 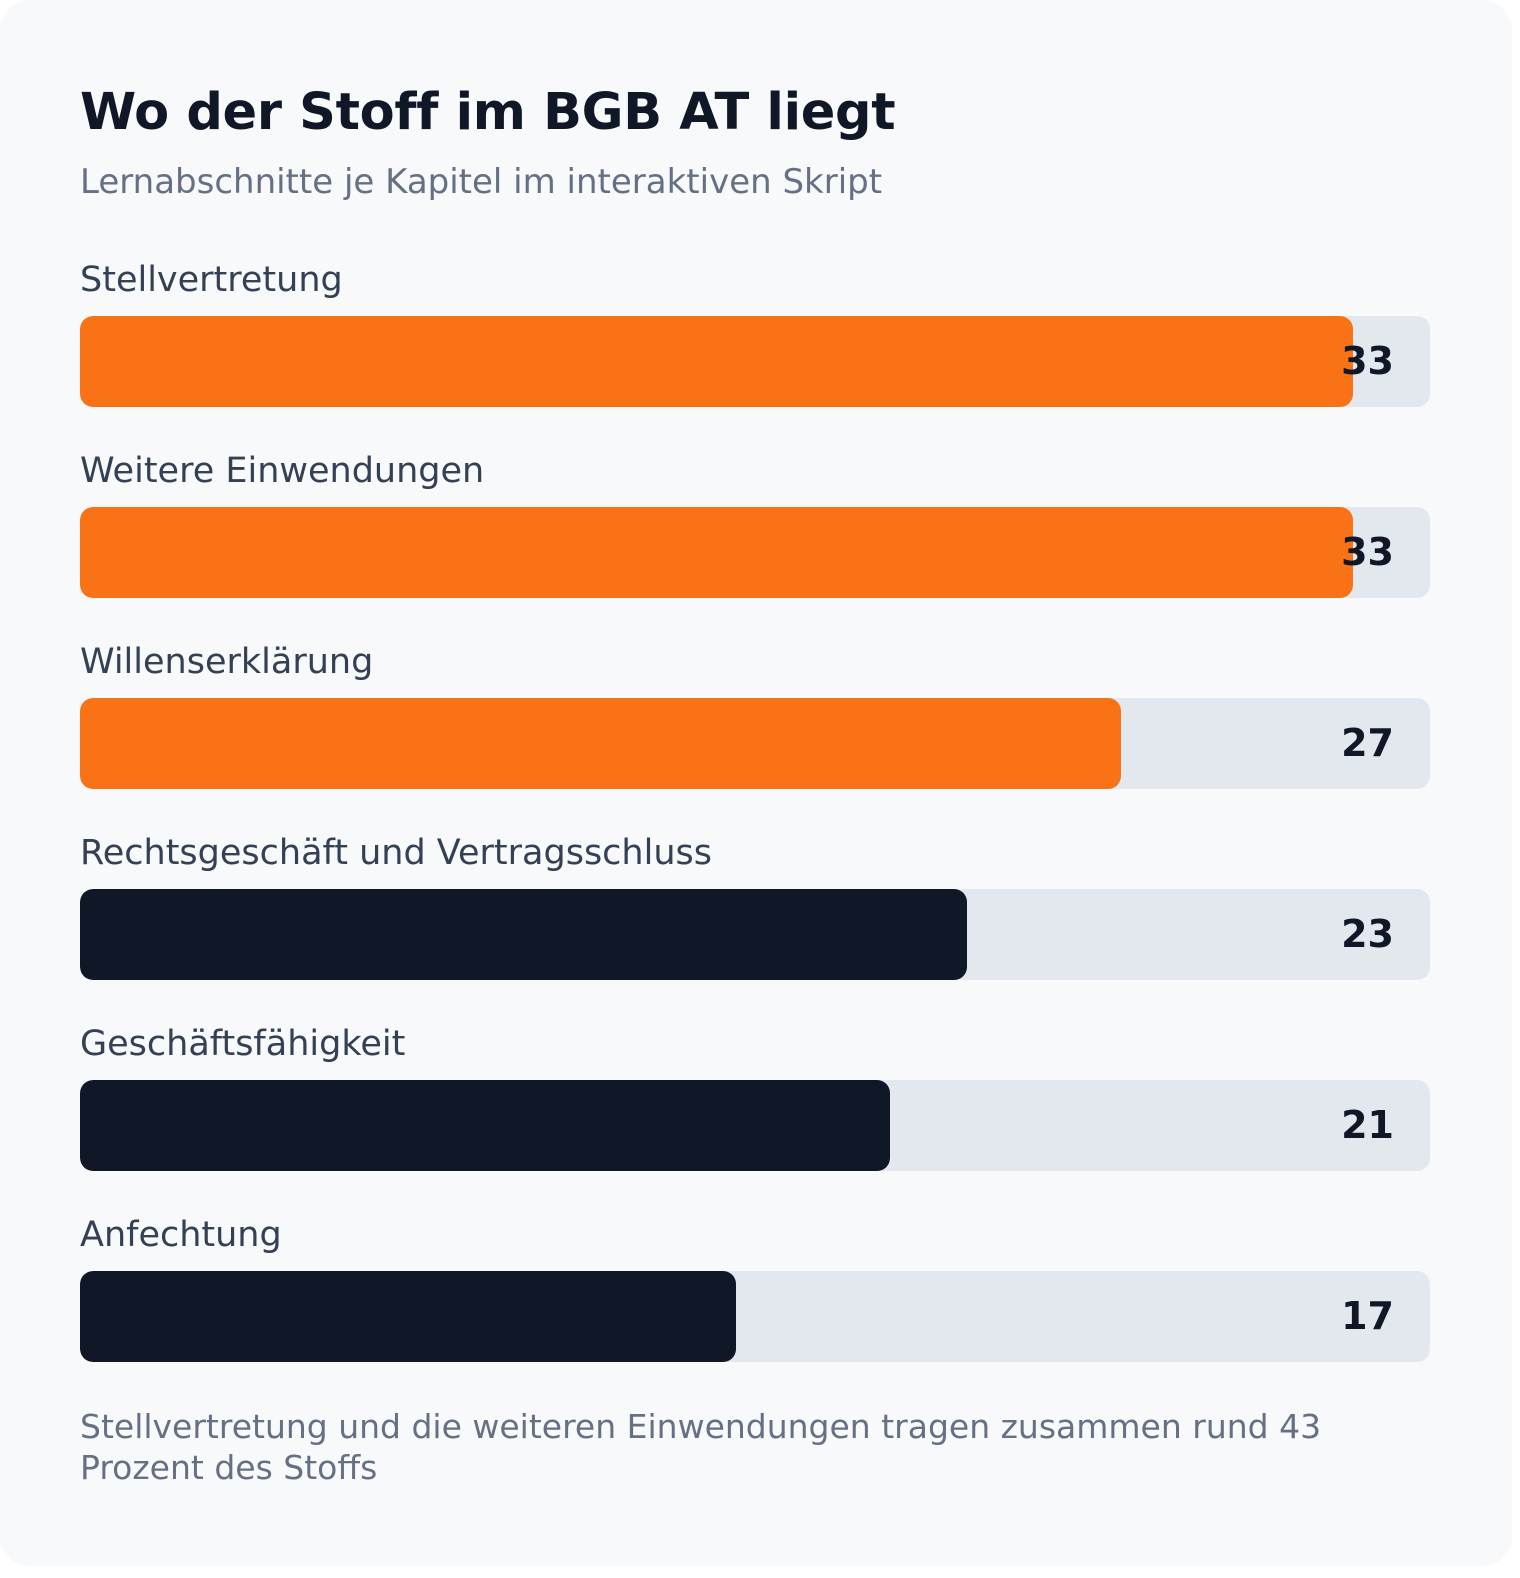 What do you see at coordinates (396, 853) in the screenshot?
I see `bar-label: Rechtsgeschäft und Vertragsschluss` at bounding box center [396, 853].